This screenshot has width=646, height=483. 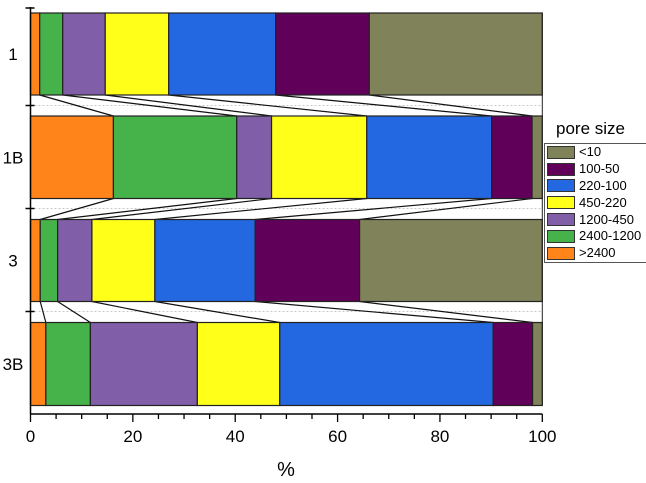 I want to click on legend-item: 220-100, so click(x=595, y=186).